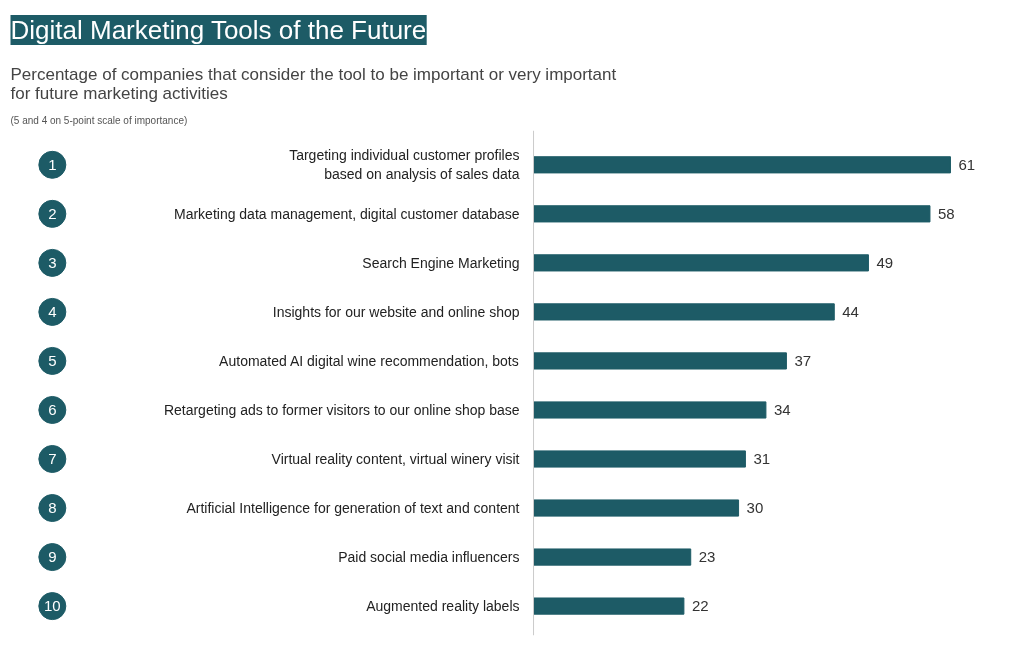 Image resolution: width=1024 pixels, height=650 pixels. I want to click on y-tick-label: Paid social media influencers, so click(429, 557).